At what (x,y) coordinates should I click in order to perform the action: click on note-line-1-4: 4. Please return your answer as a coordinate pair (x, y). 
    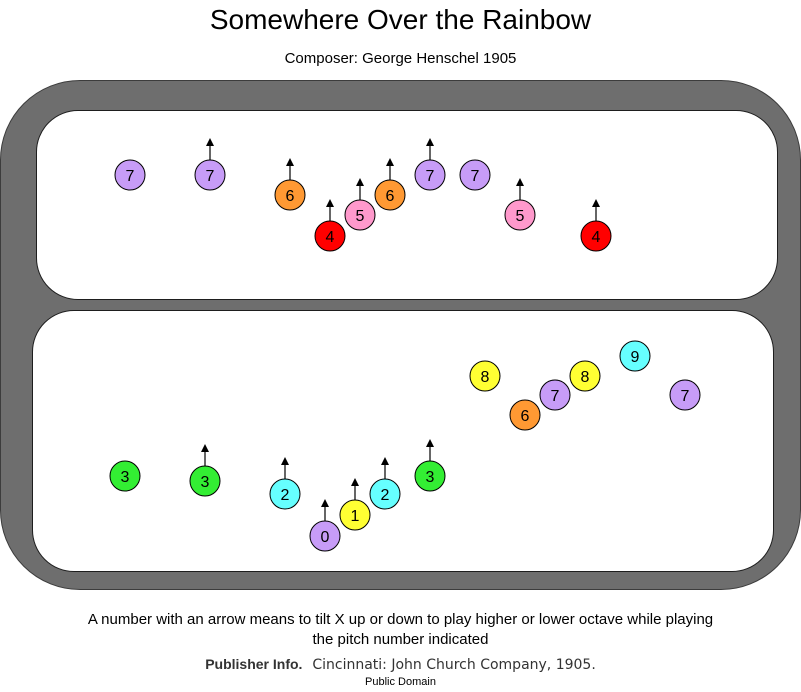
    Looking at the image, I should click on (330, 225).